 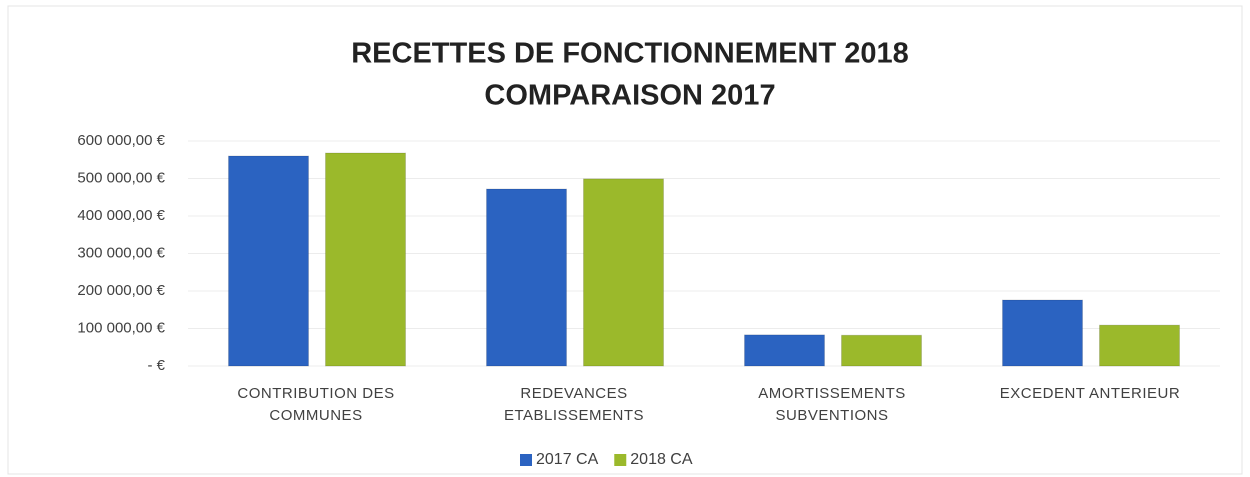 What do you see at coordinates (121, 290) in the screenshot?
I see `y-tick-label: 200 000,00 €` at bounding box center [121, 290].